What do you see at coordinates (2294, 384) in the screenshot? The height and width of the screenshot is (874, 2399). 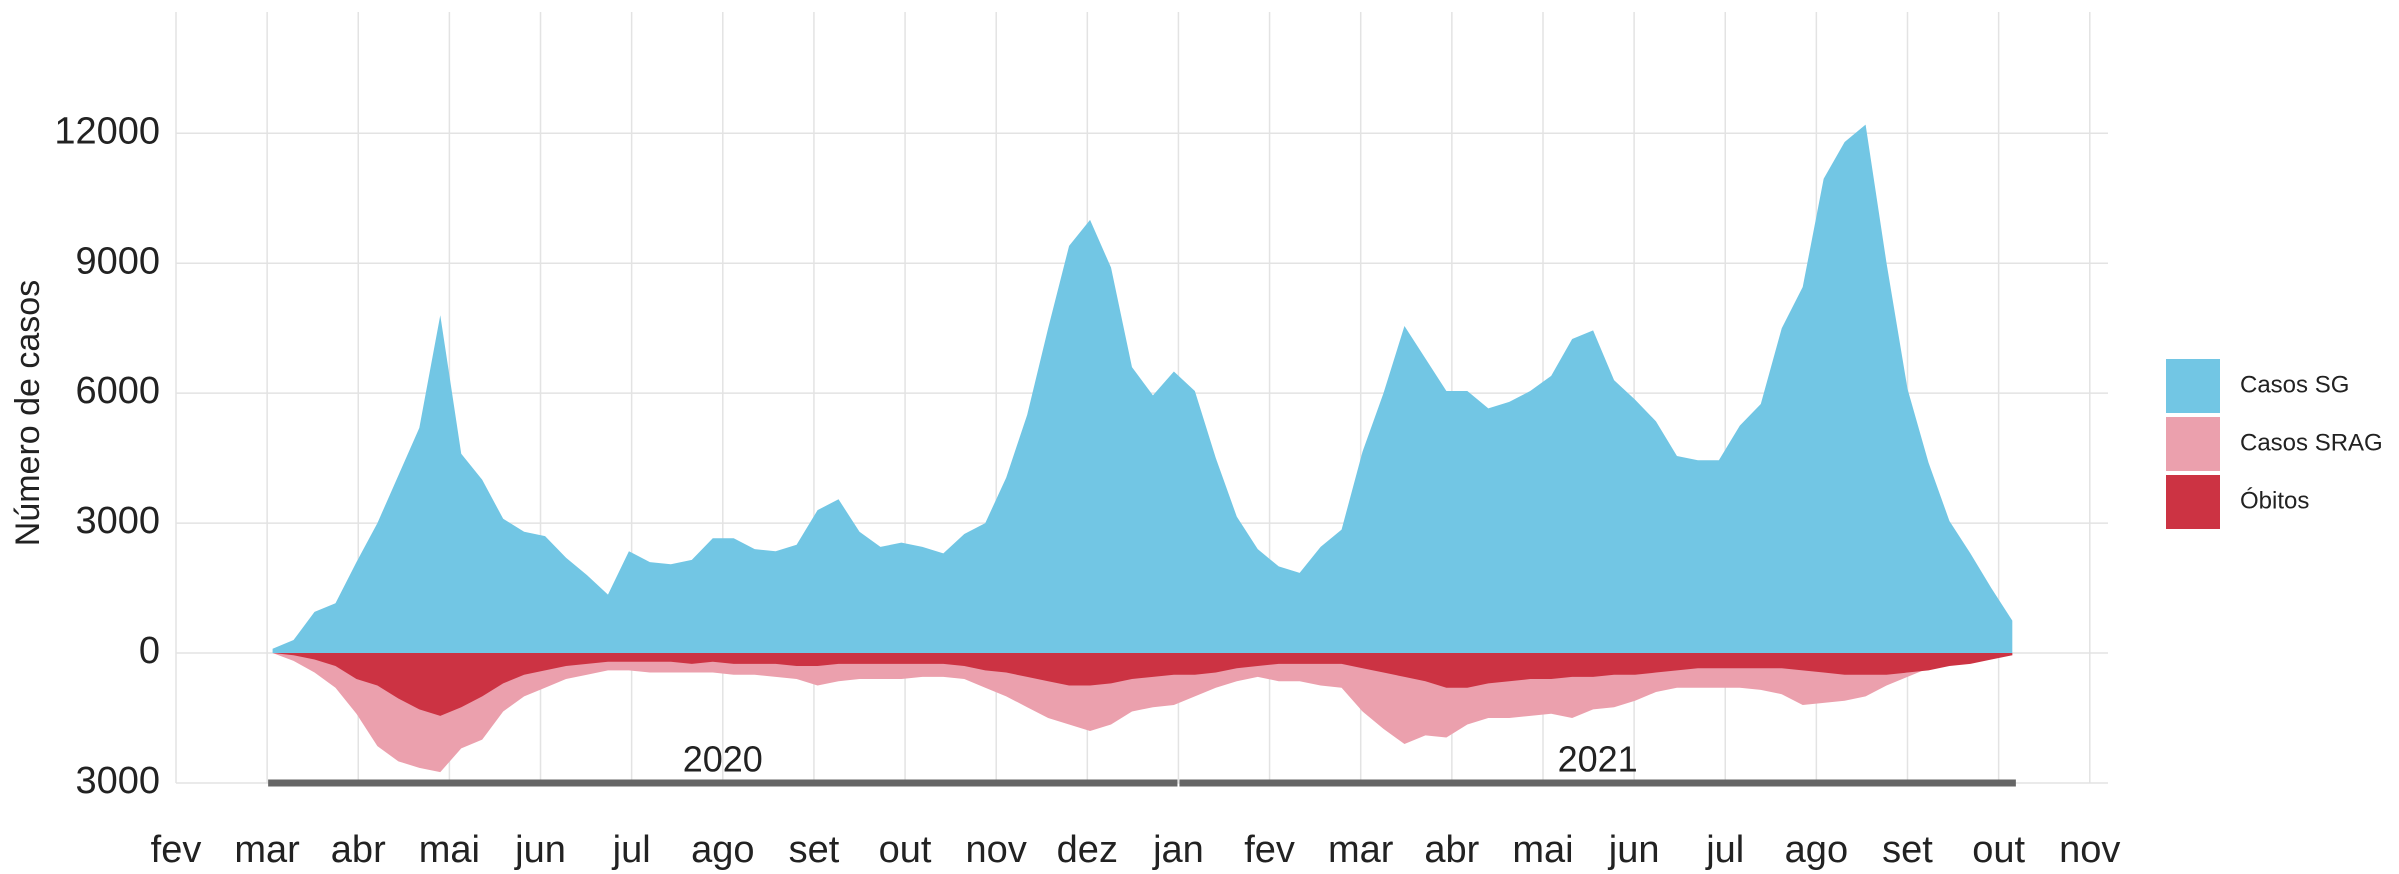 I see `legend-label: Casos SG` at bounding box center [2294, 384].